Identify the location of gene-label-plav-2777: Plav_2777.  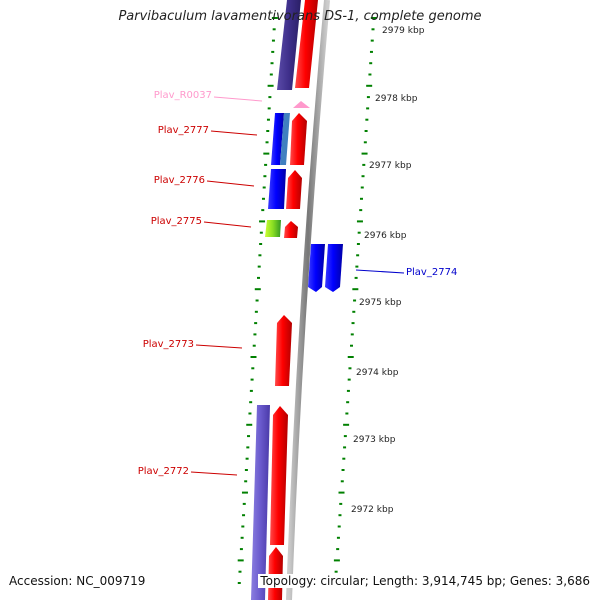
(183, 130).